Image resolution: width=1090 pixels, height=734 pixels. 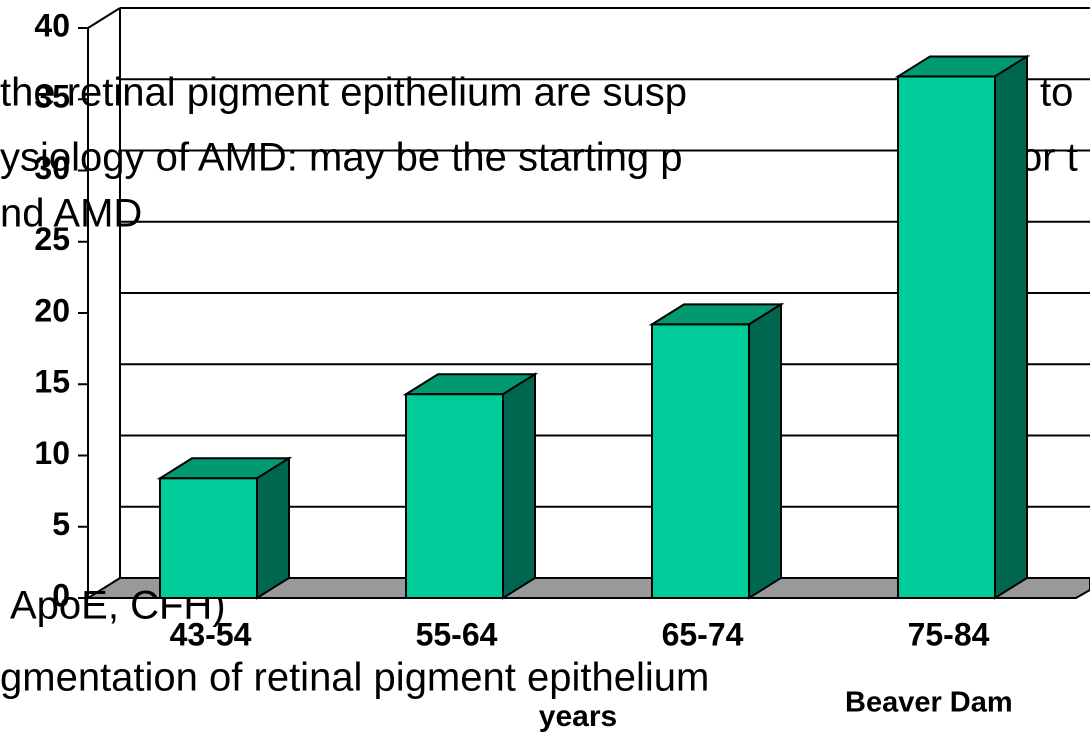 I want to click on y-tick-label: 20, so click(x=52, y=310).